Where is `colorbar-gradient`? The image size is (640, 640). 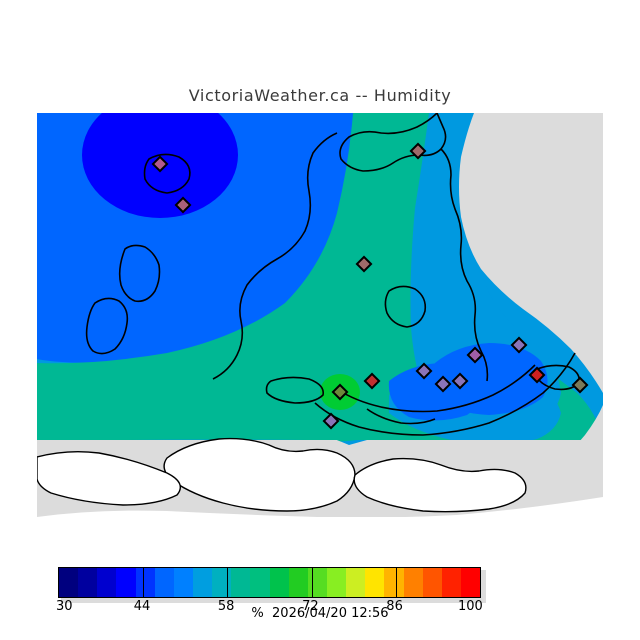 colorbar-gradient is located at coordinates (269, 582).